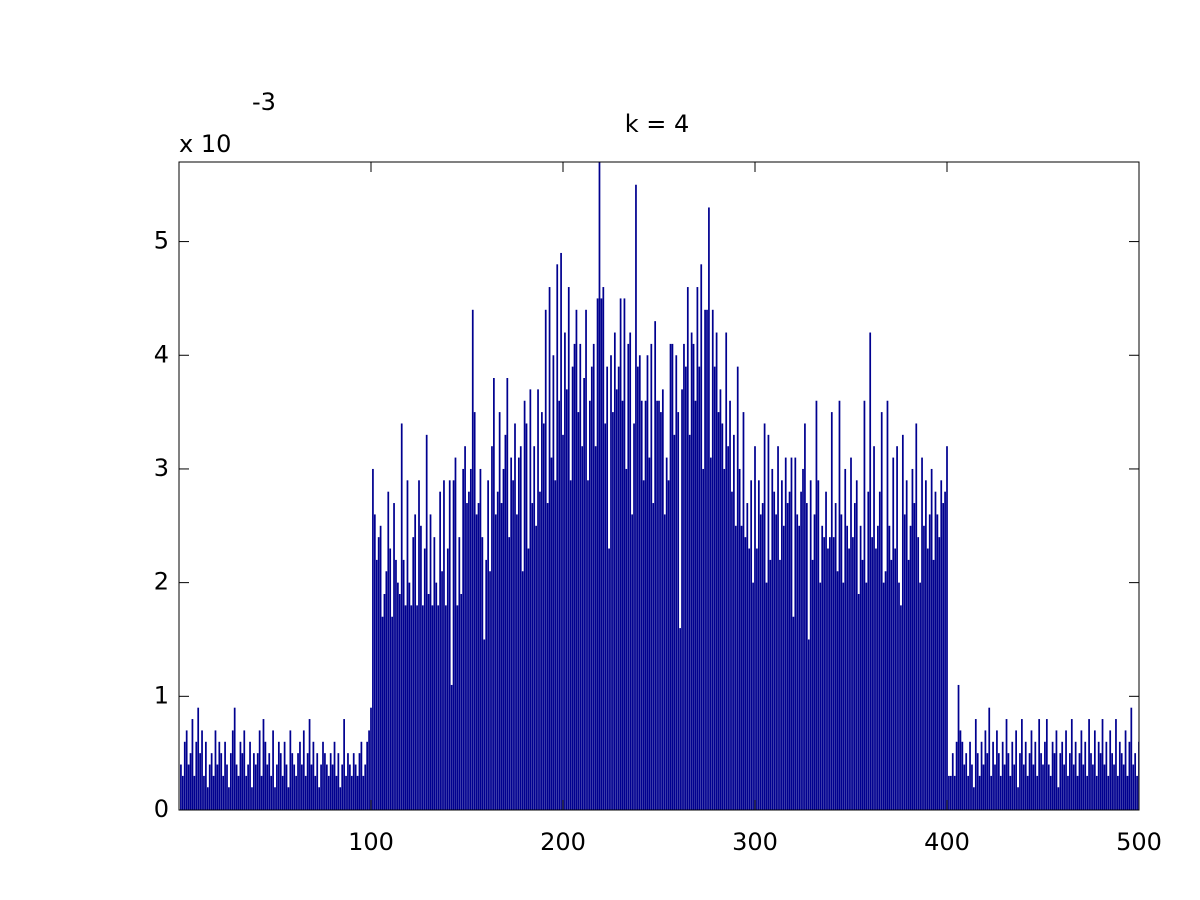 The height and width of the screenshot is (900, 1200). What do you see at coordinates (755, 842) in the screenshot?
I see `x-tick-label: 300` at bounding box center [755, 842].